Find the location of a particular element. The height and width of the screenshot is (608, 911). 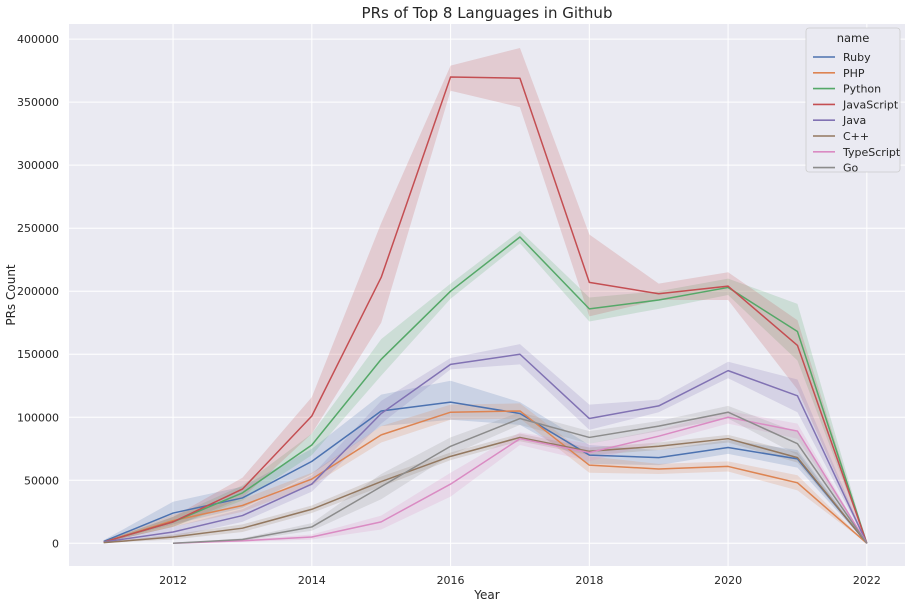

x-tick-label: 2022 is located at coordinates (867, 580).